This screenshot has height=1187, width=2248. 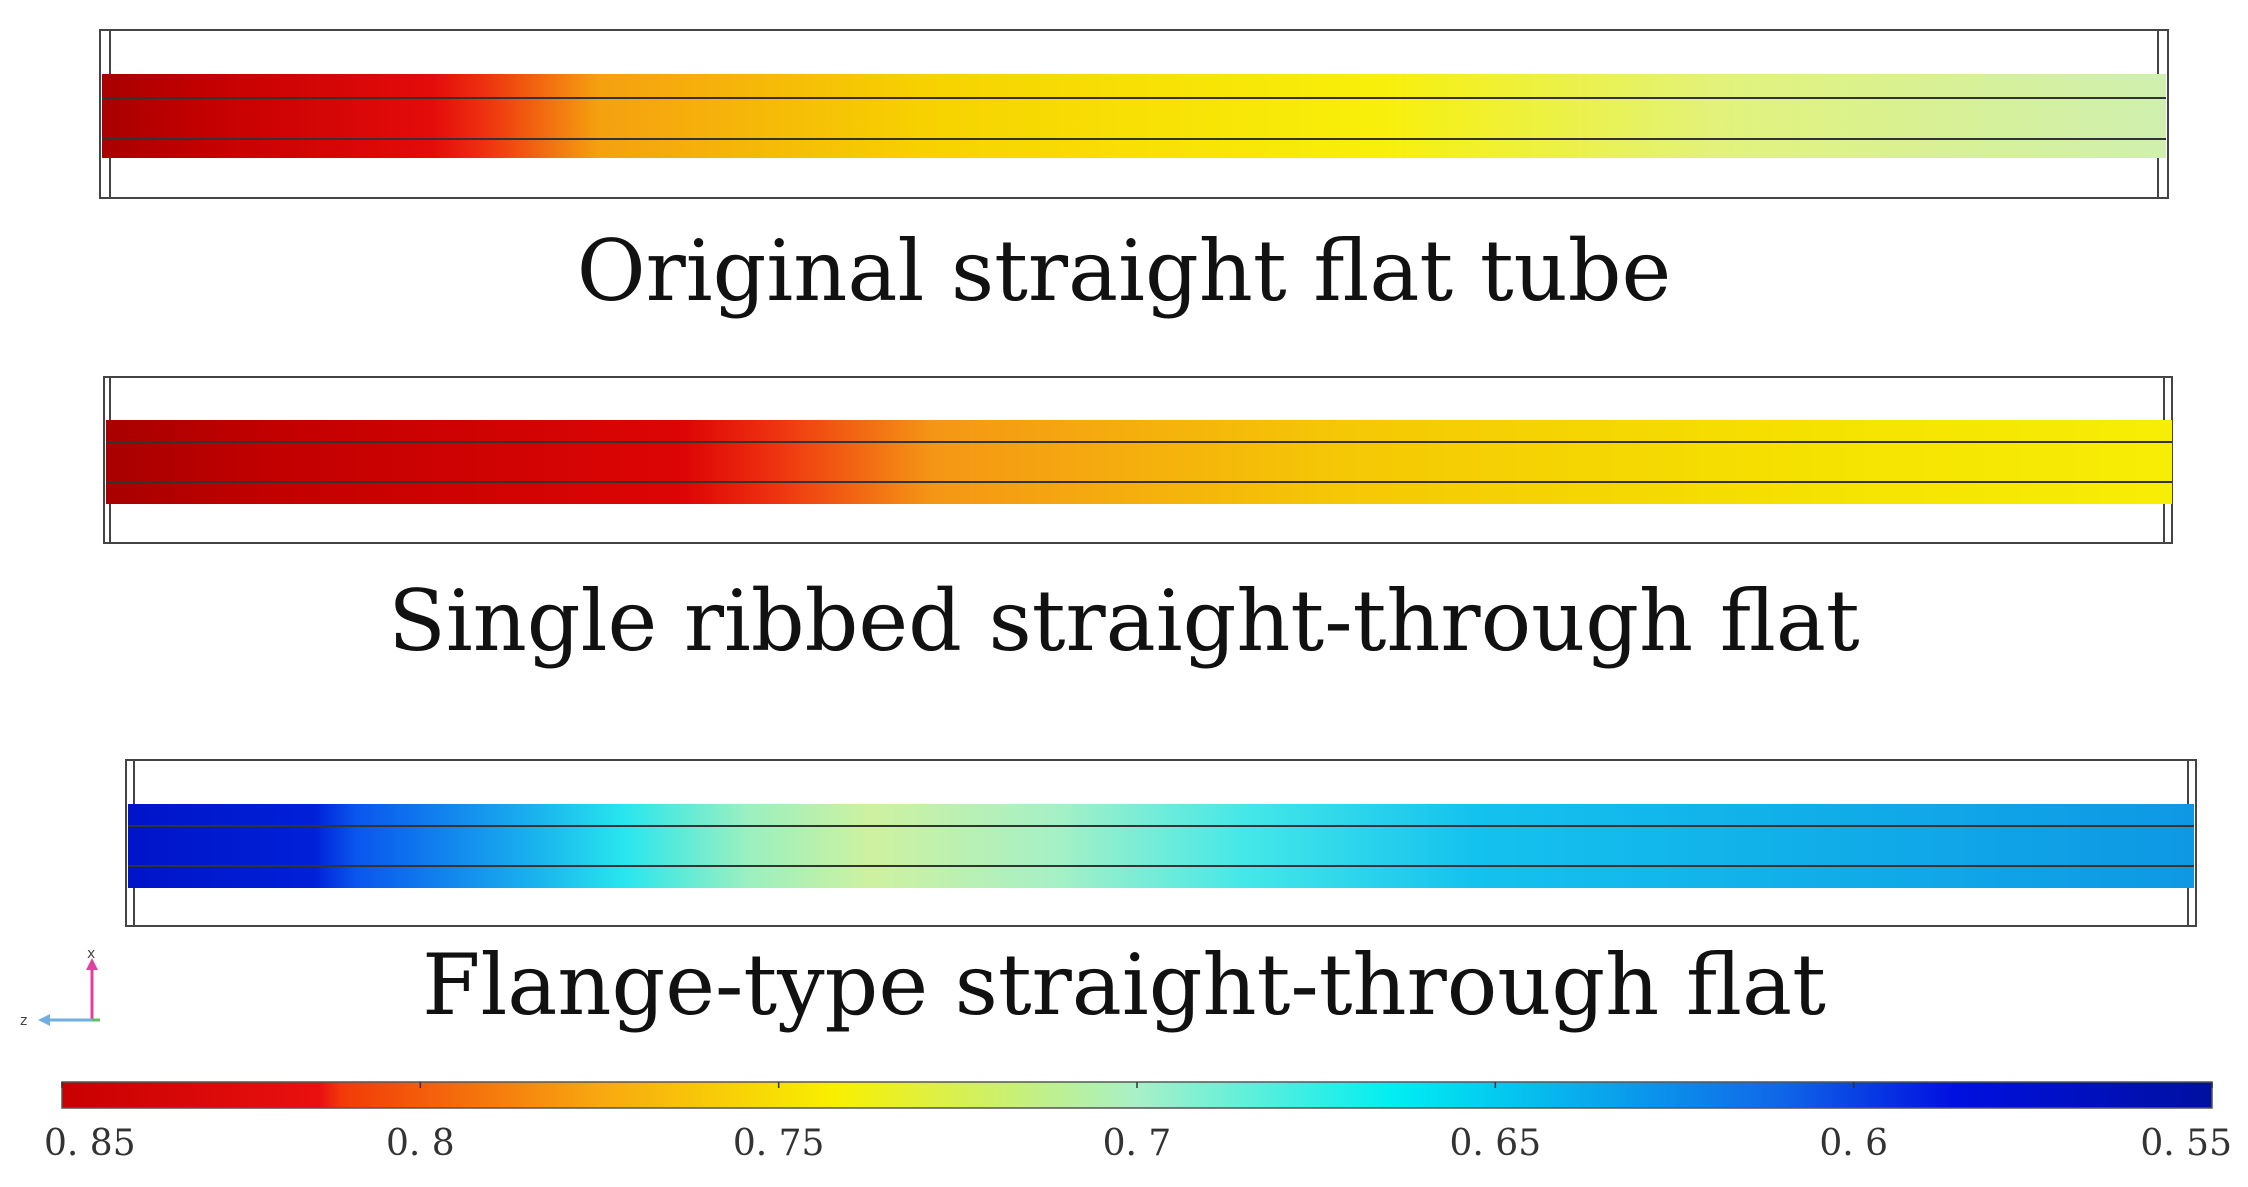 I want to click on panel-original-tube, so click(x=1134, y=114).